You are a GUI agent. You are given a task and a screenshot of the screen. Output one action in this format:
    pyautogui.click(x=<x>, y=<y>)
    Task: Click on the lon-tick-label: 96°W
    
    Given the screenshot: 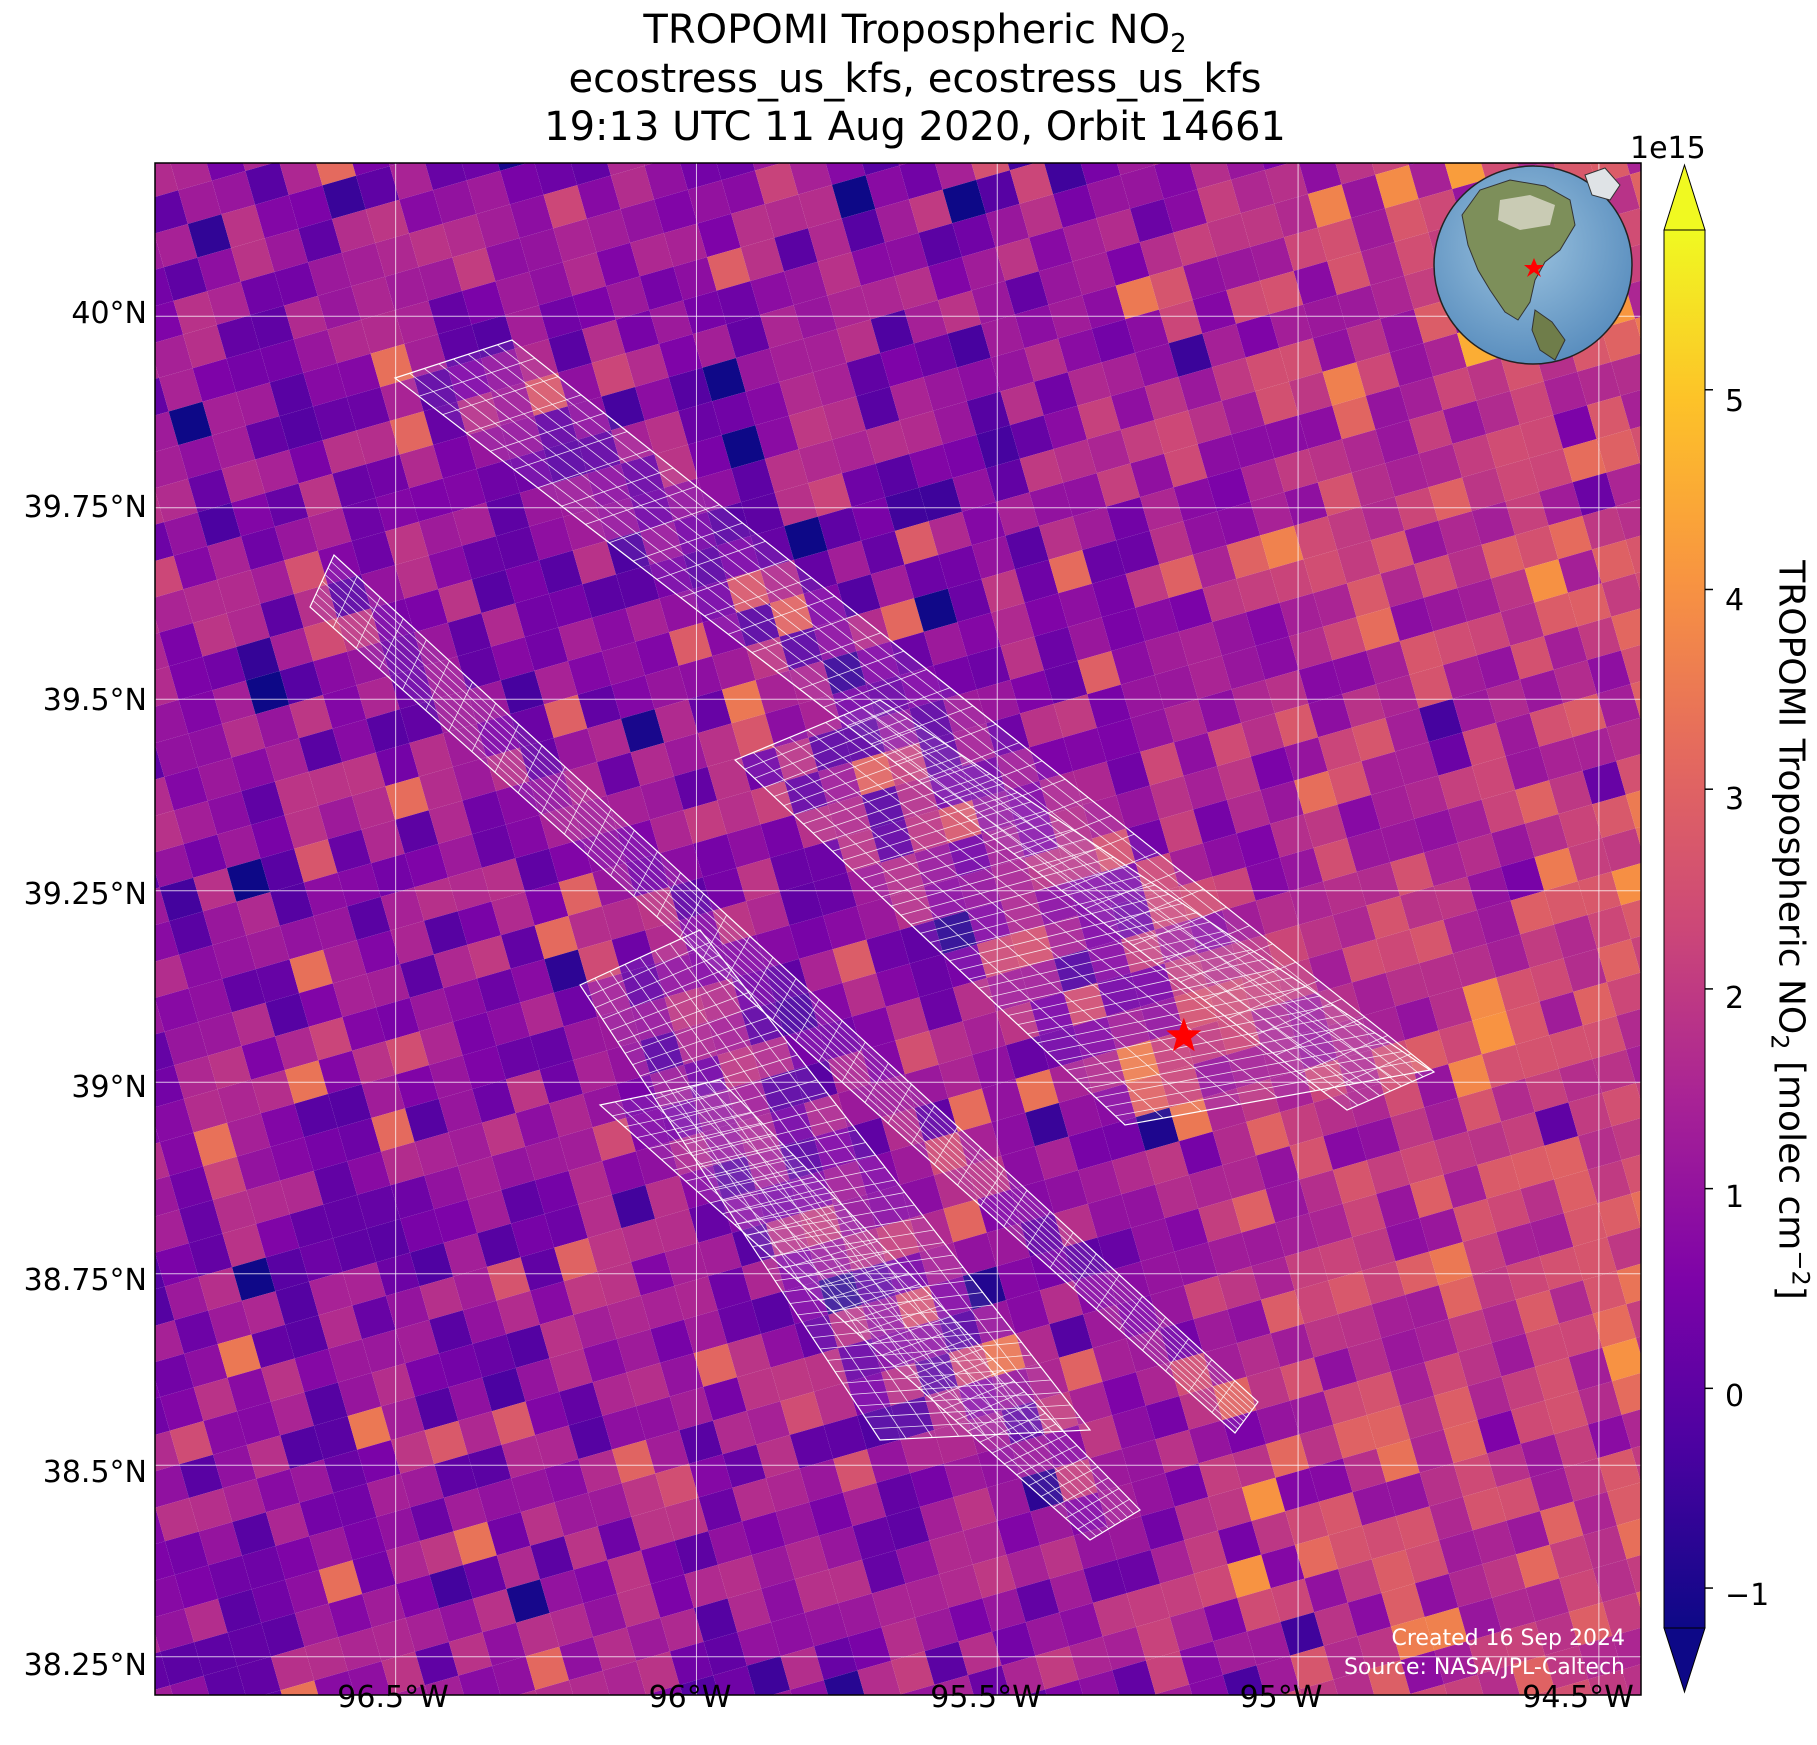 What is the action you would take?
    pyautogui.click(x=690, y=1697)
    